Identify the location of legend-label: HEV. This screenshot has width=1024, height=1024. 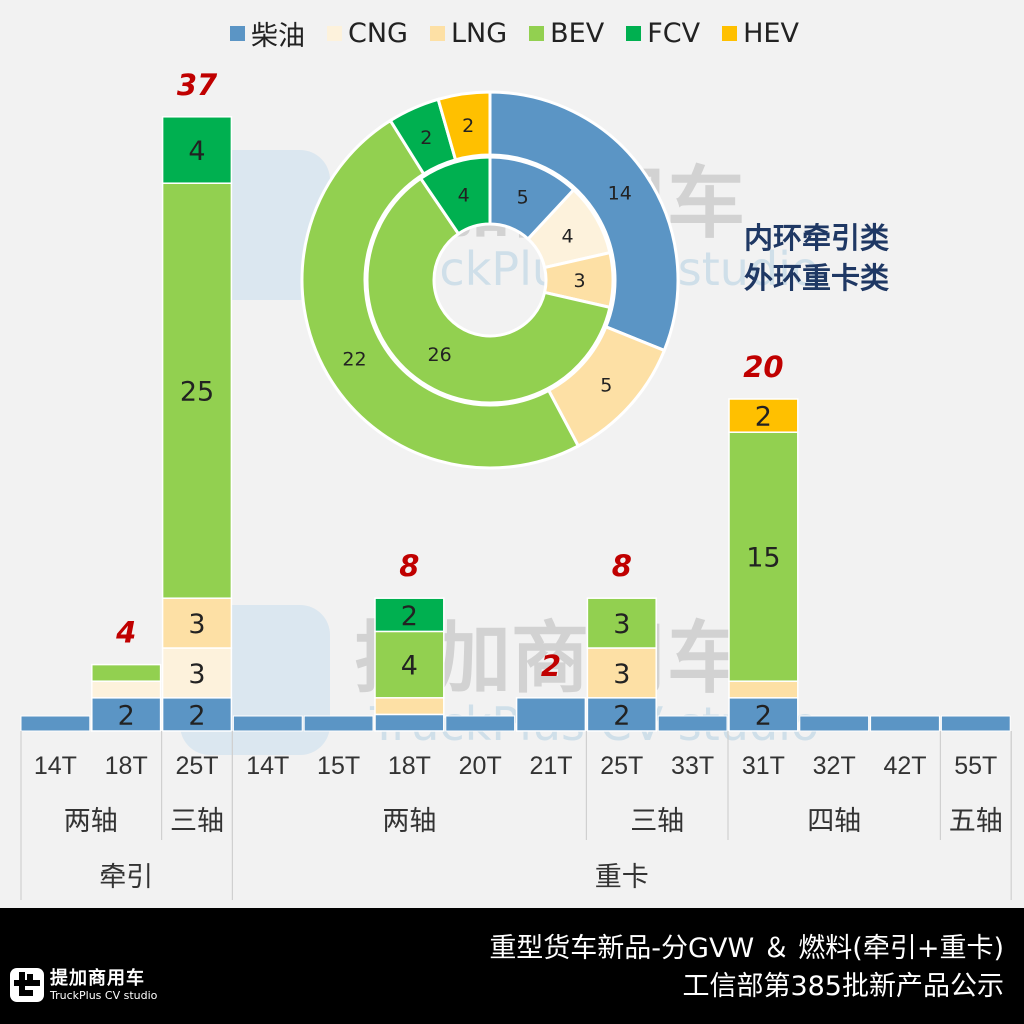
(771, 33).